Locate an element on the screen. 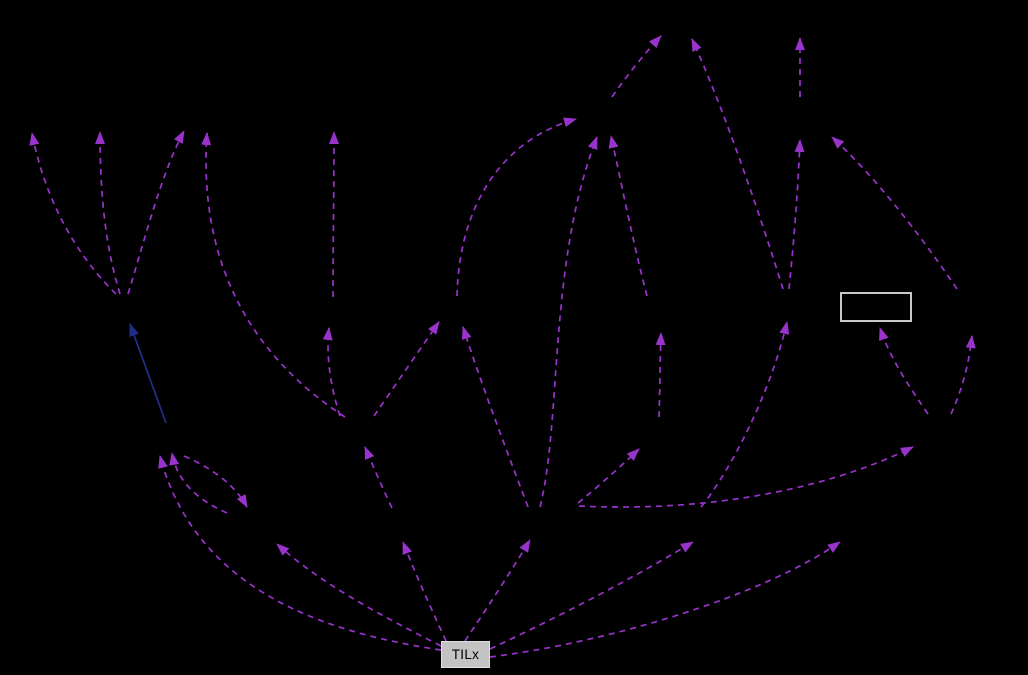  graph-edge-solid is located at coordinates (148, 373).